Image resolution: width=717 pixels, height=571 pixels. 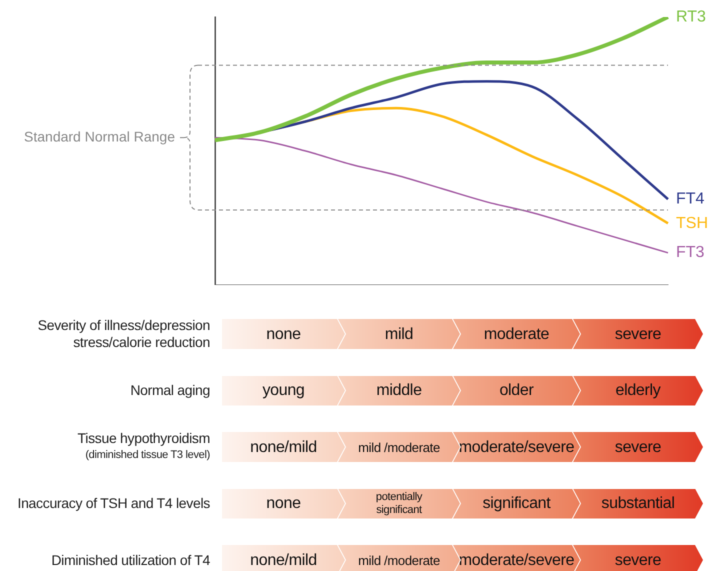 I want to click on text: Standard Normal Range, so click(x=100, y=136).